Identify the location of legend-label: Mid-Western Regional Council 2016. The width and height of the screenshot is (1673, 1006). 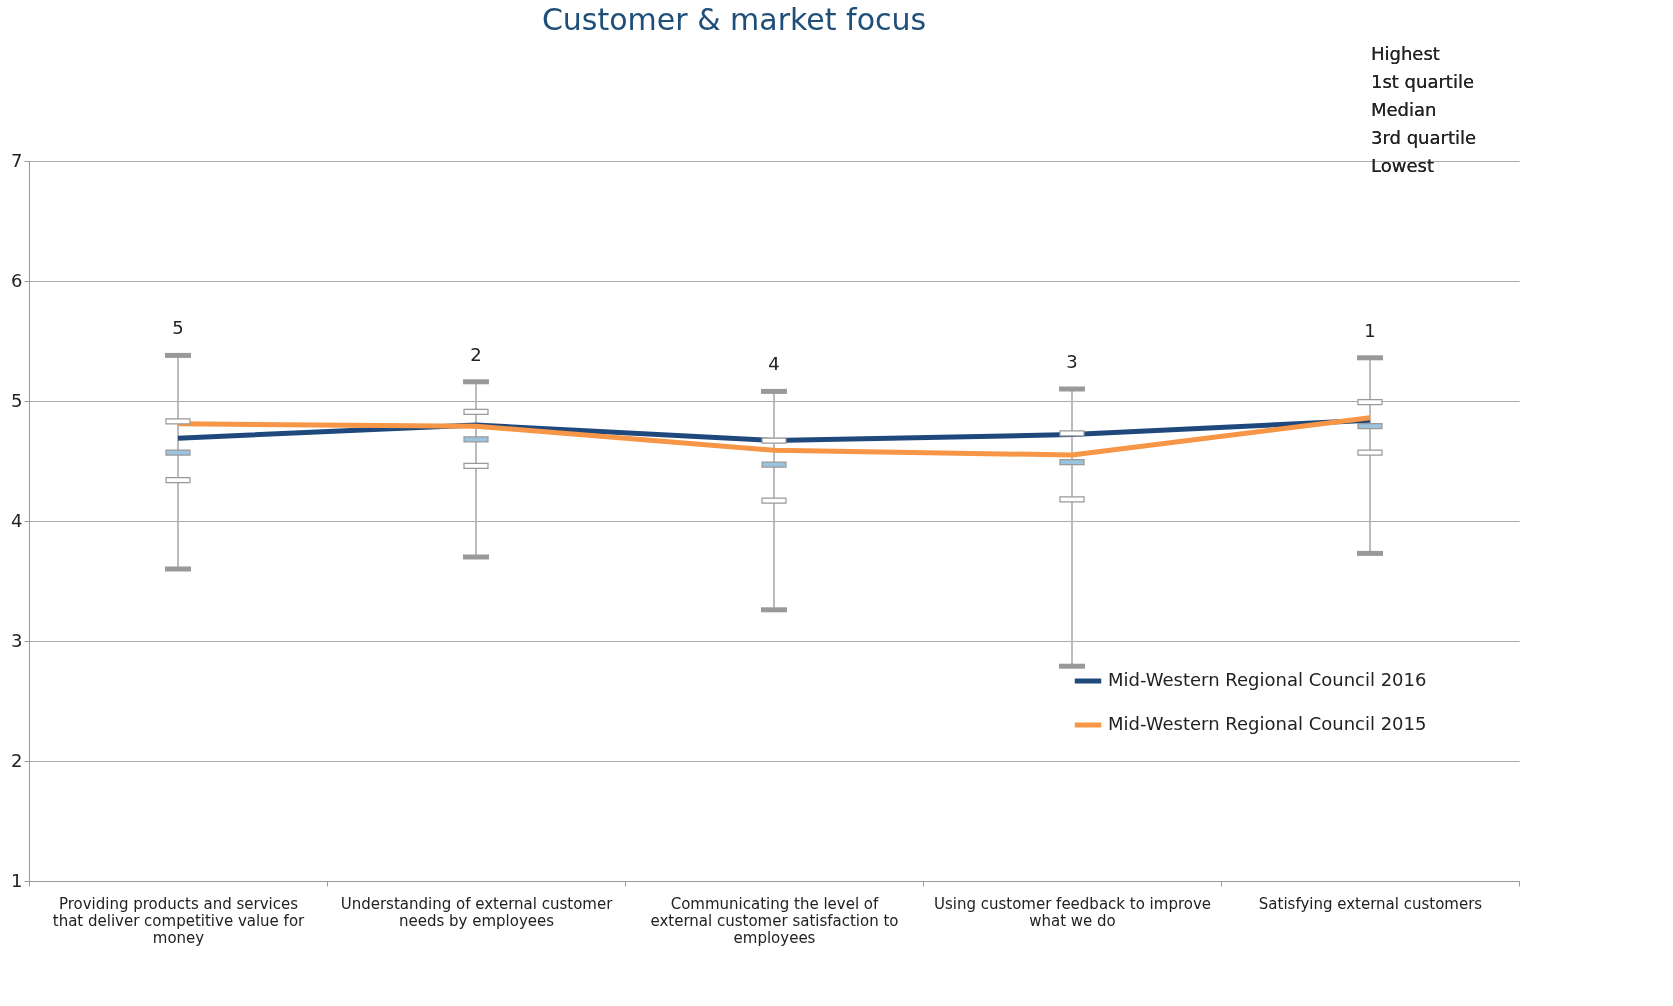
(1267, 679).